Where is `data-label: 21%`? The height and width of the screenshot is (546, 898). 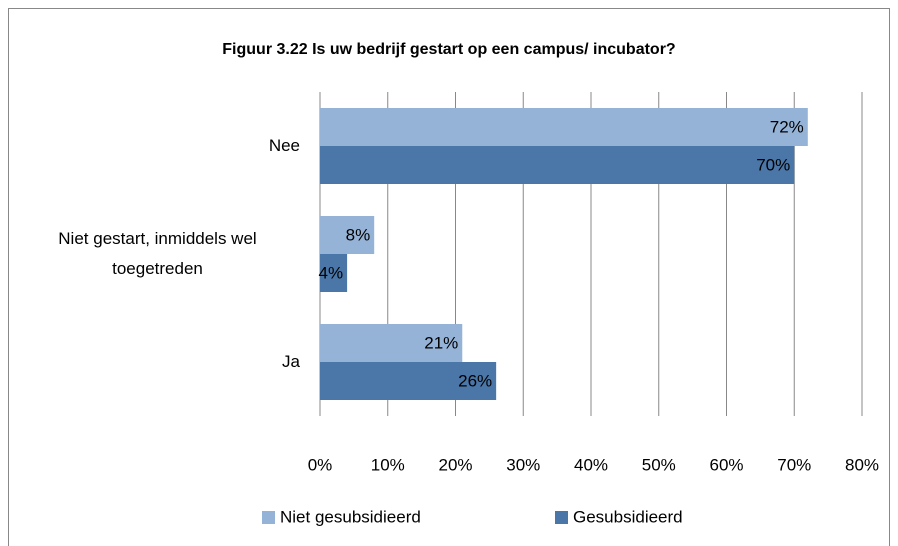 data-label: 21% is located at coordinates (441, 342).